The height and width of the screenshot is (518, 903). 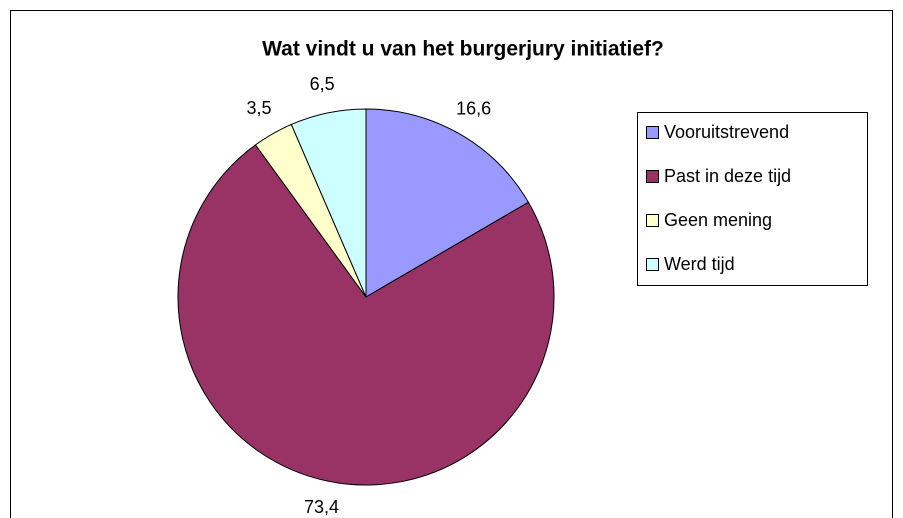 I want to click on data-label: 3,5, so click(x=258, y=108).